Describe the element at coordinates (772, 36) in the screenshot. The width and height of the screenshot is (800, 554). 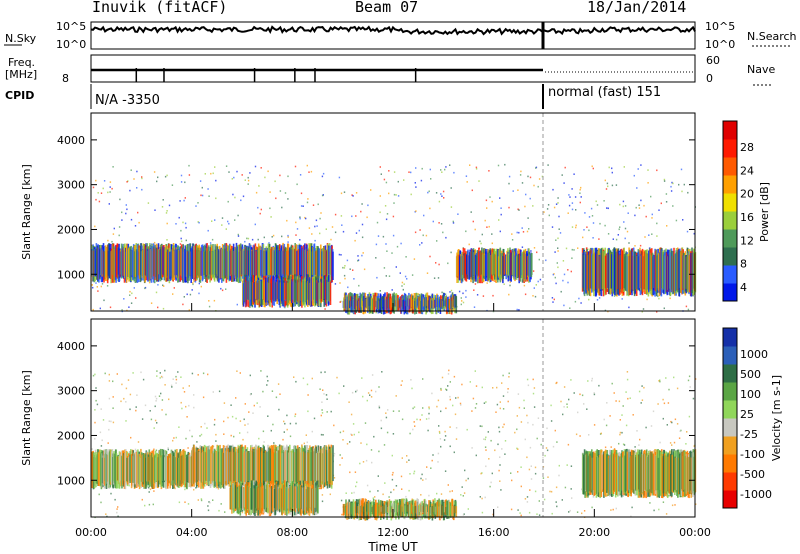
I see `nsearch-label: N.Search` at that location.